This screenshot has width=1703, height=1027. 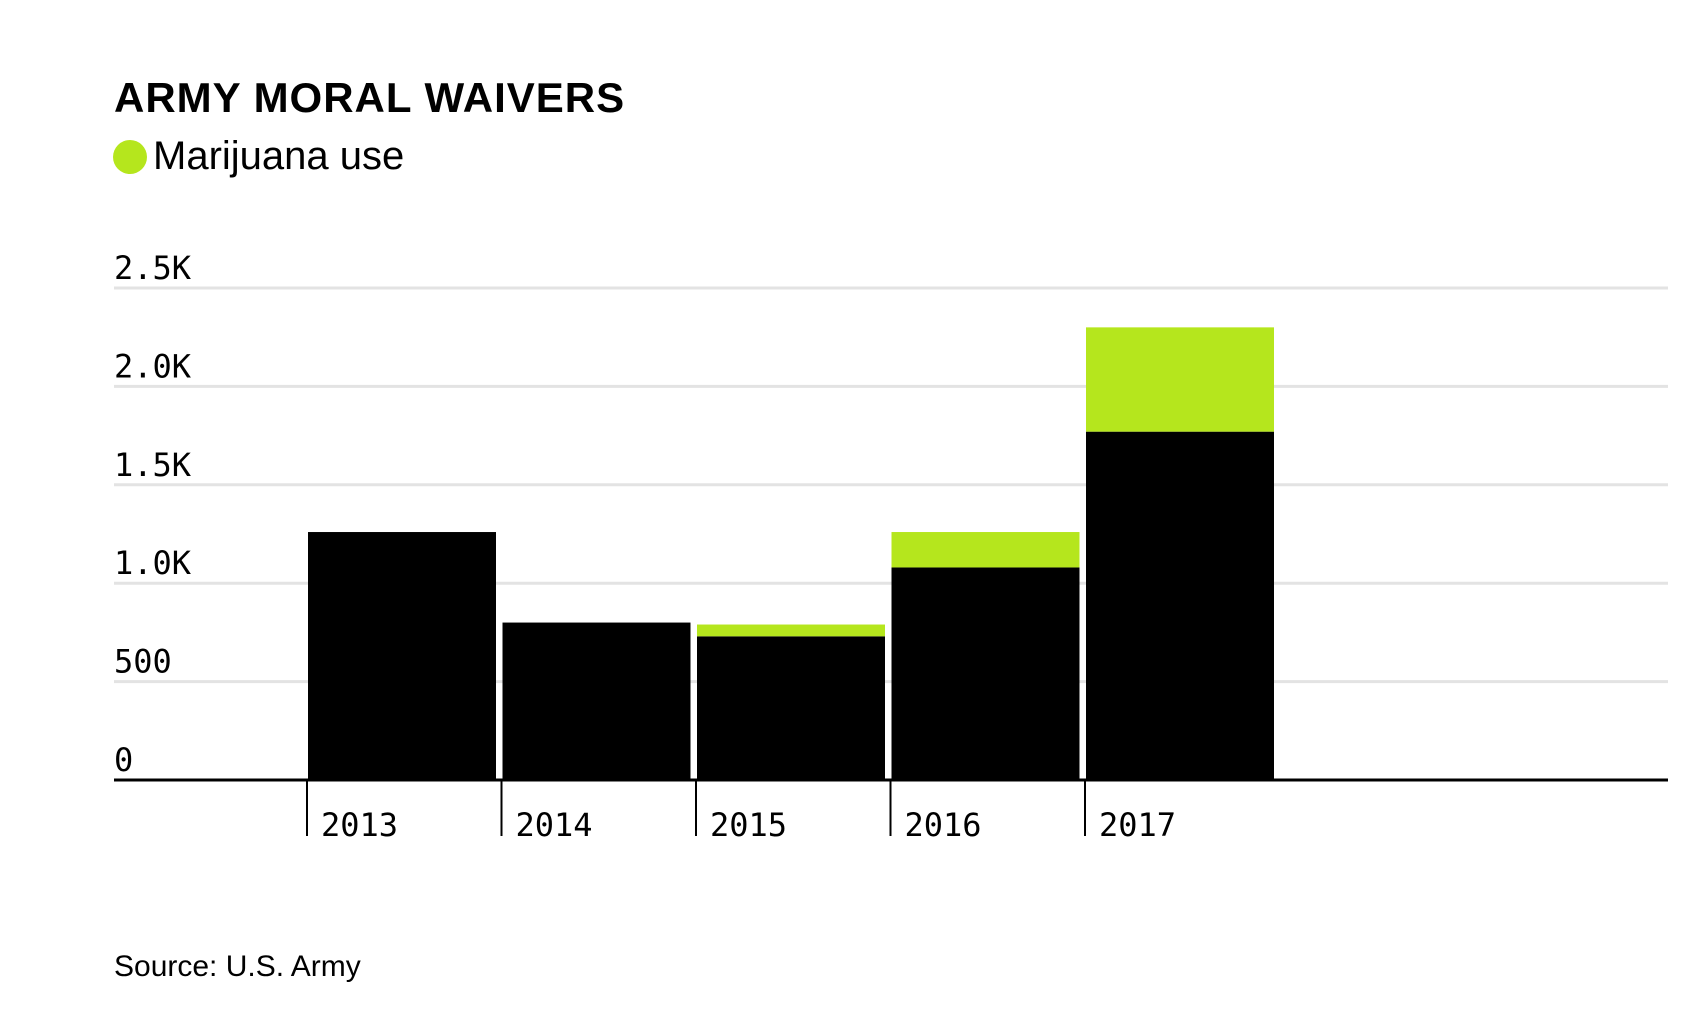 What do you see at coordinates (359, 825) in the screenshot?
I see `x-tick-label: 2013` at bounding box center [359, 825].